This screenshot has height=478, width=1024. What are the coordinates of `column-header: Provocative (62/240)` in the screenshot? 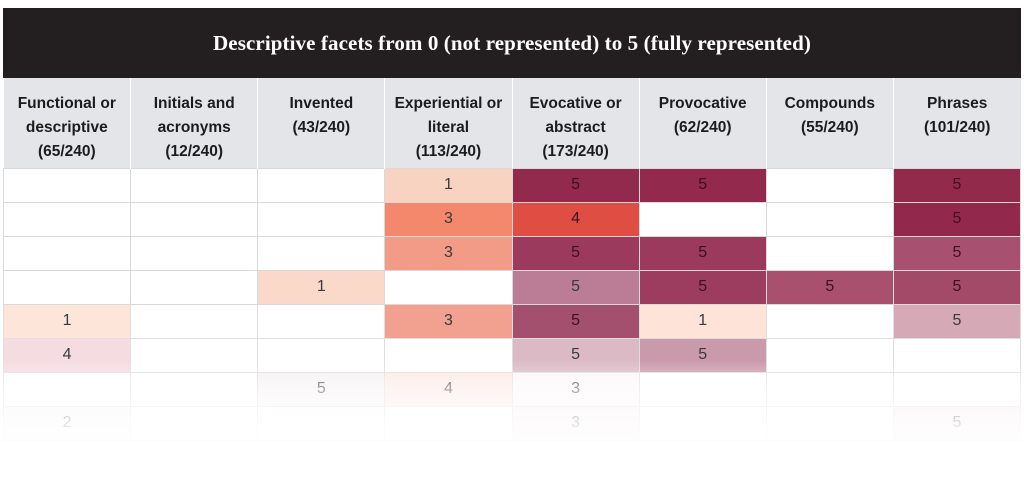 It's located at (703, 123).